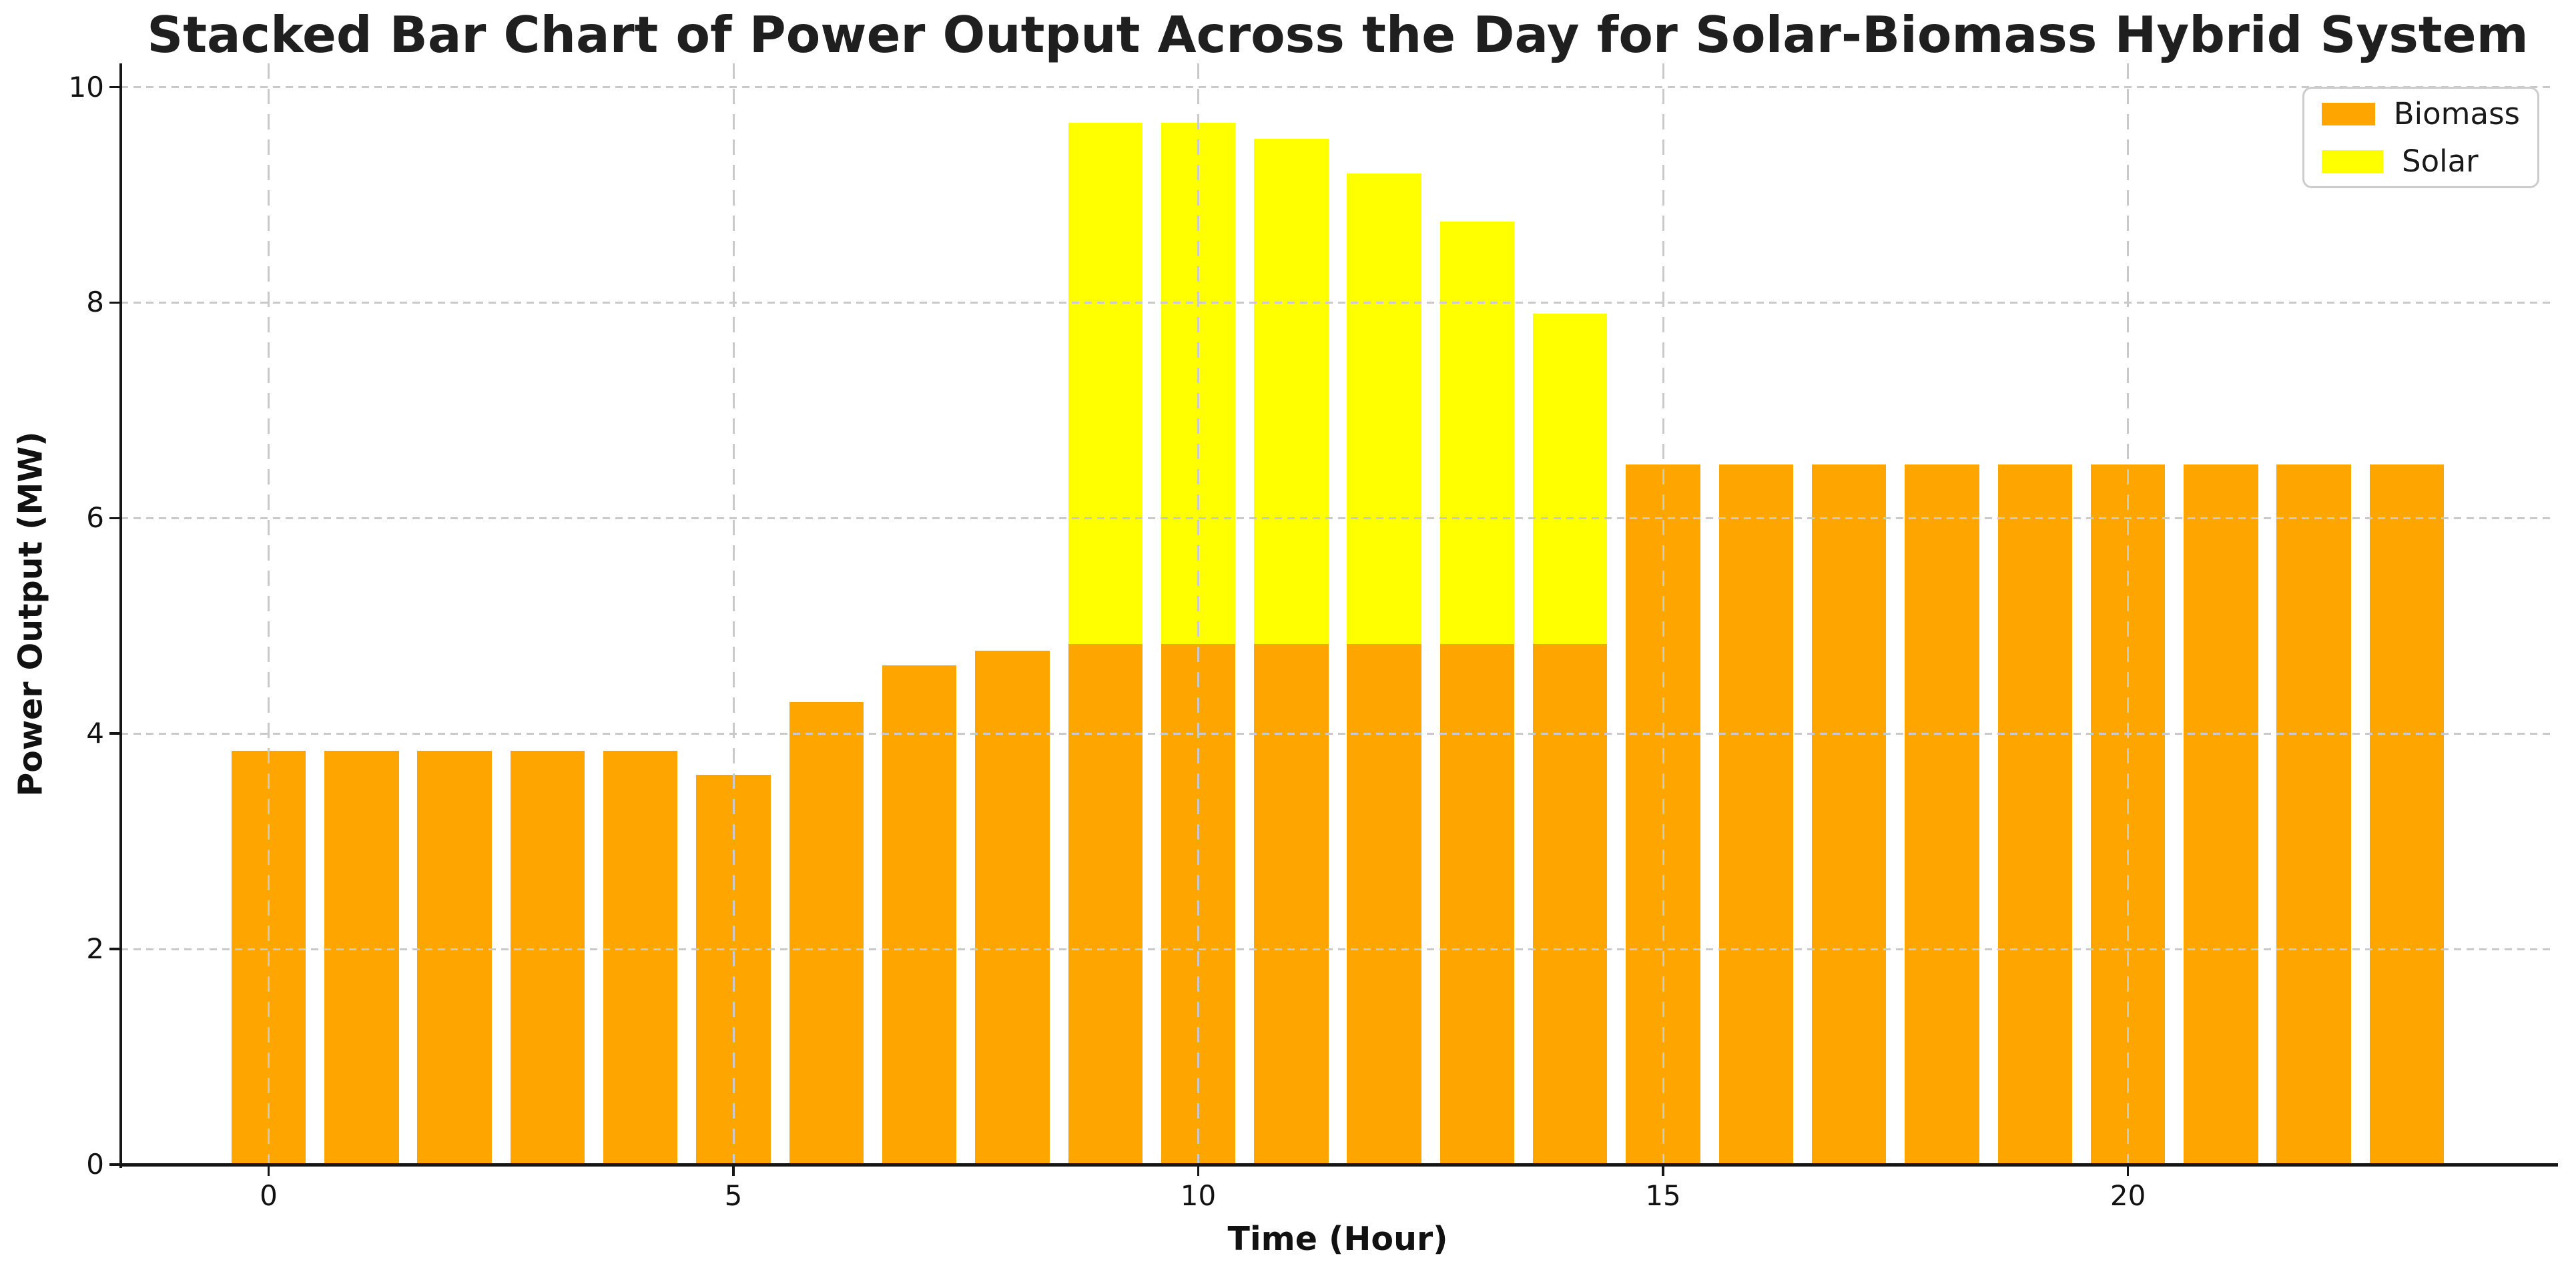 This screenshot has height=1266, width=2576. Describe the element at coordinates (95, 1164) in the screenshot. I see `y-tick-label-0: 0` at that location.